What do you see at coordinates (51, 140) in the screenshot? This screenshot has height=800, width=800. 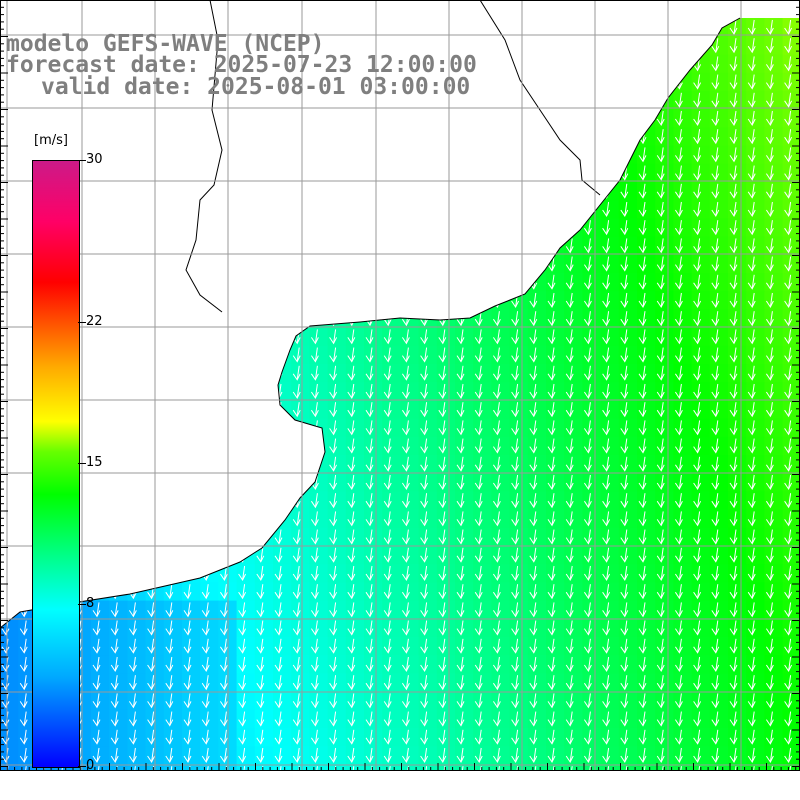 I see `colorbar-unit: [m/s]` at bounding box center [51, 140].